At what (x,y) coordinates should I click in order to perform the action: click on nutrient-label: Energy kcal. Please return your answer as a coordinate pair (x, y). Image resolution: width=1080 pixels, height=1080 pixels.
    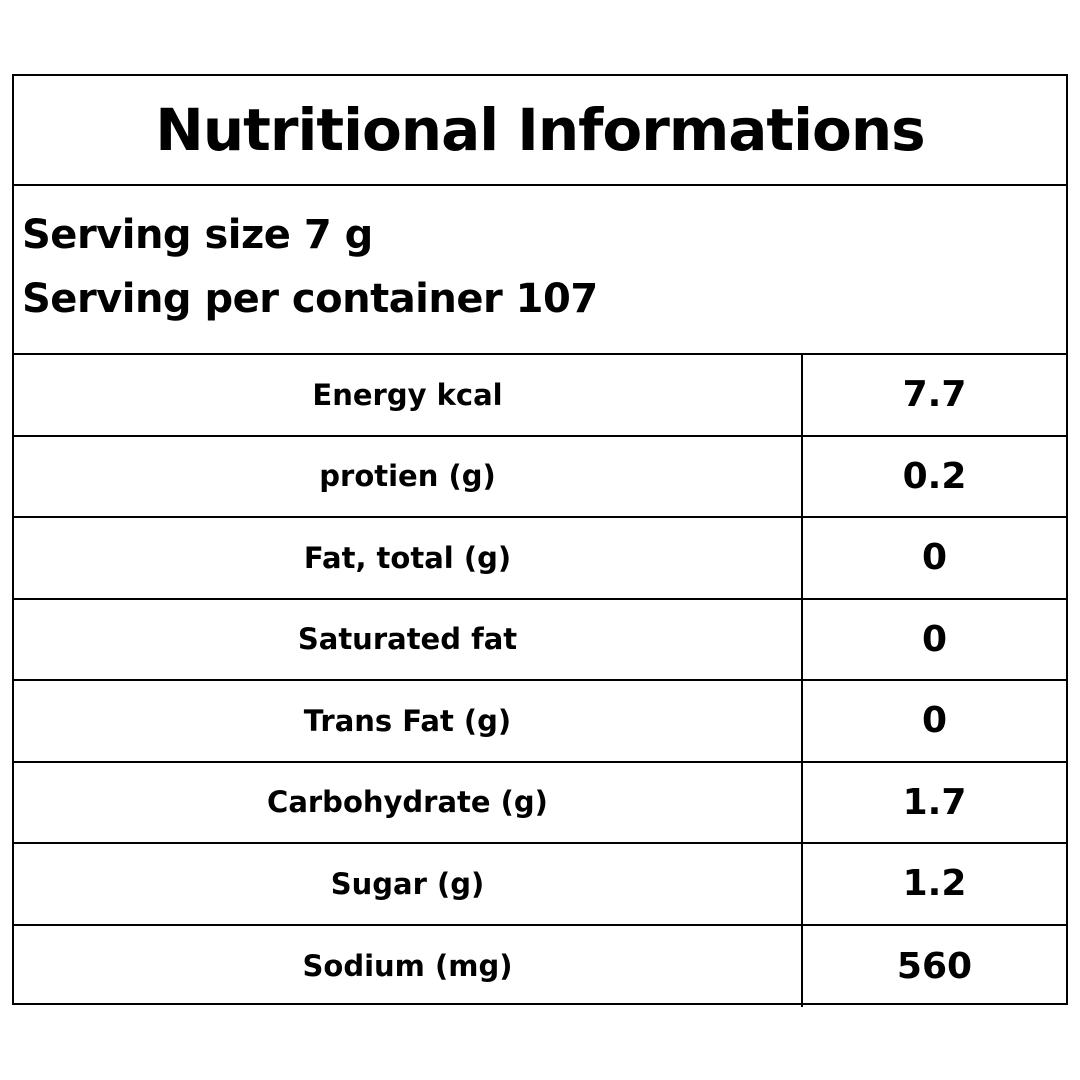
    Looking at the image, I should click on (408, 395).